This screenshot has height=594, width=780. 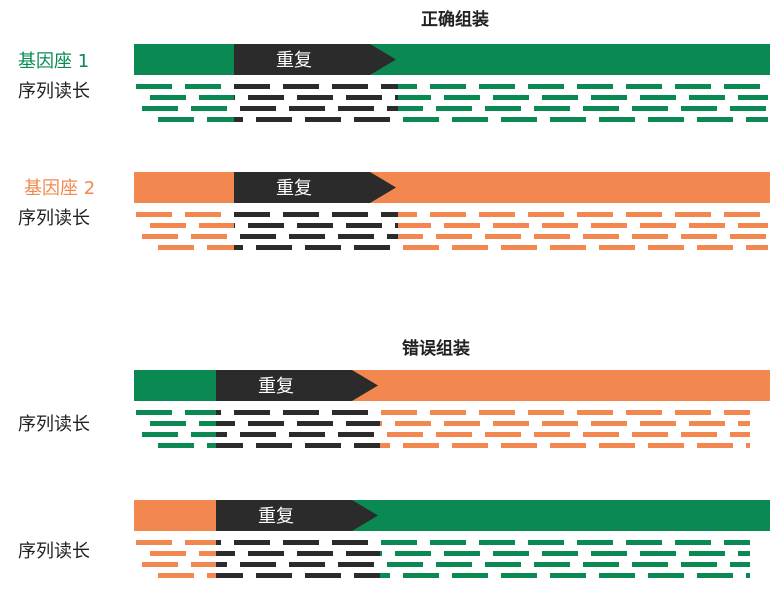 I want to click on locus1-label: 基因座 1, so click(x=53, y=61).